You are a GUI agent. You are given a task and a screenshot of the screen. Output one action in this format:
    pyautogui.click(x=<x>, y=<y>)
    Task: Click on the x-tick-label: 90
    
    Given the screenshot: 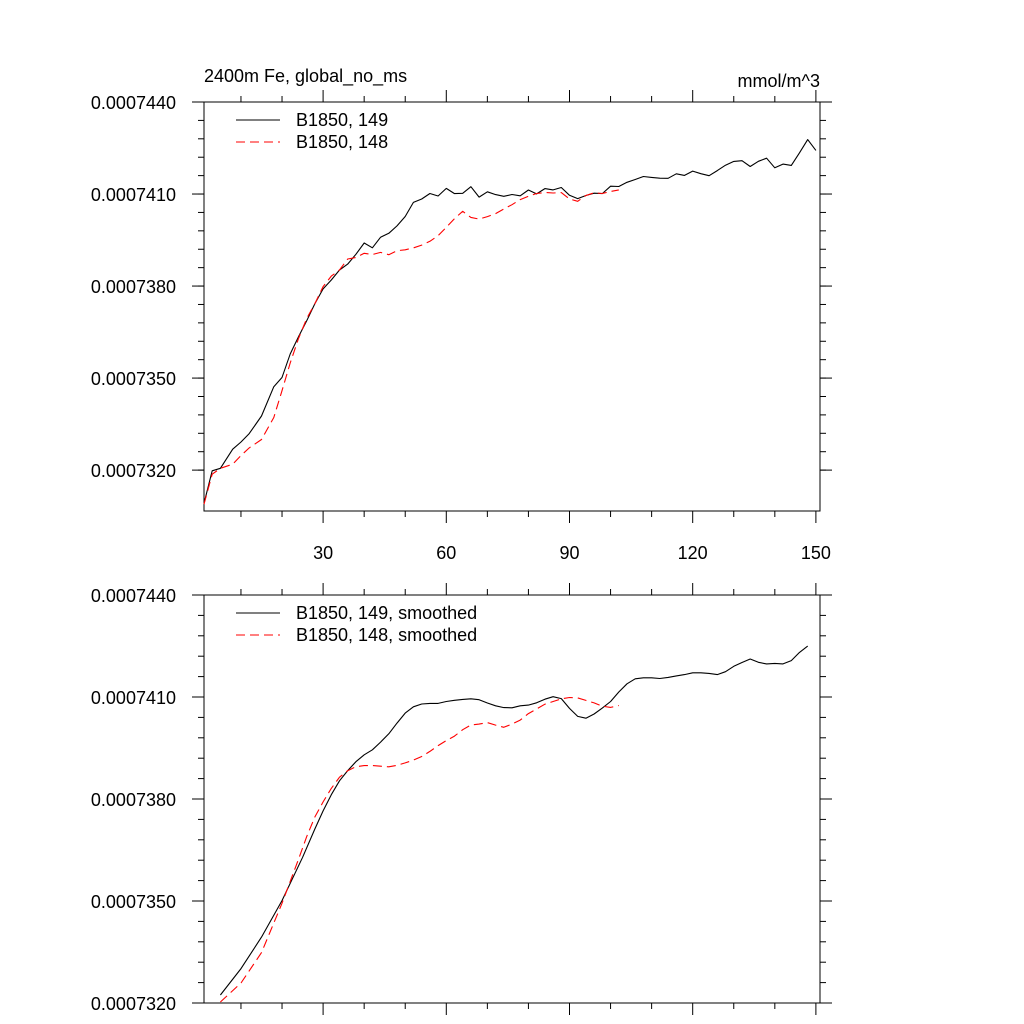 What is the action you would take?
    pyautogui.click(x=569, y=553)
    